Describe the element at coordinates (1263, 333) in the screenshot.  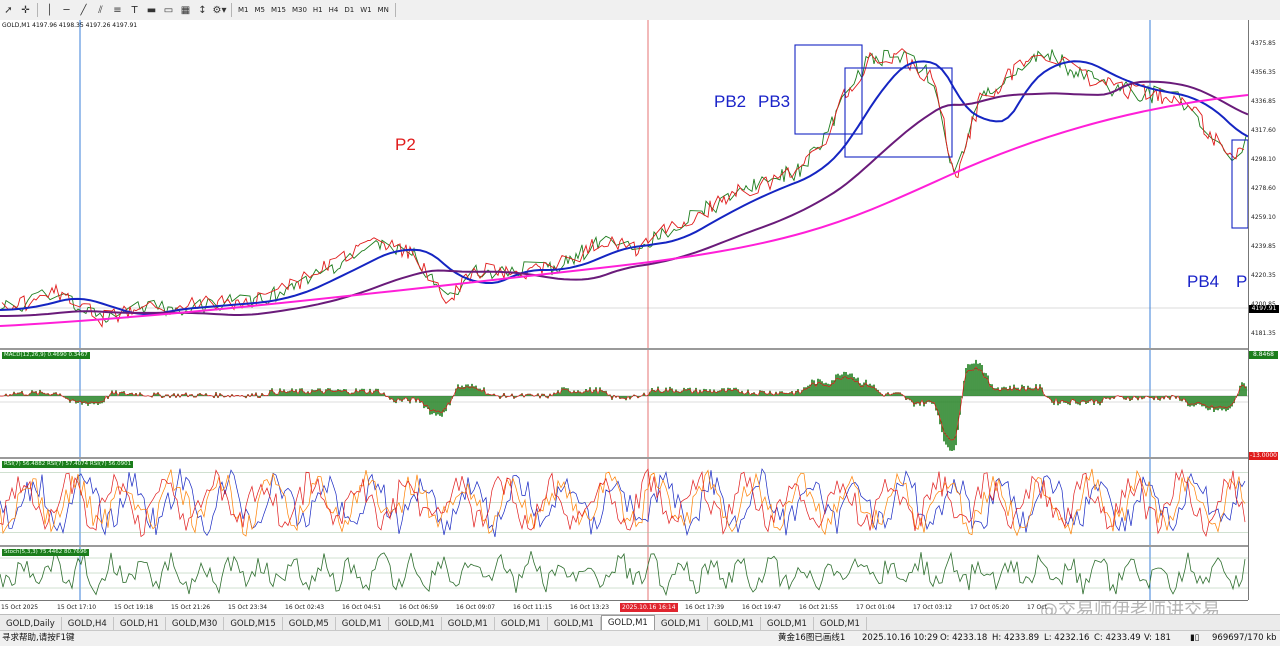
I see `price-label: 4181.35` at that location.